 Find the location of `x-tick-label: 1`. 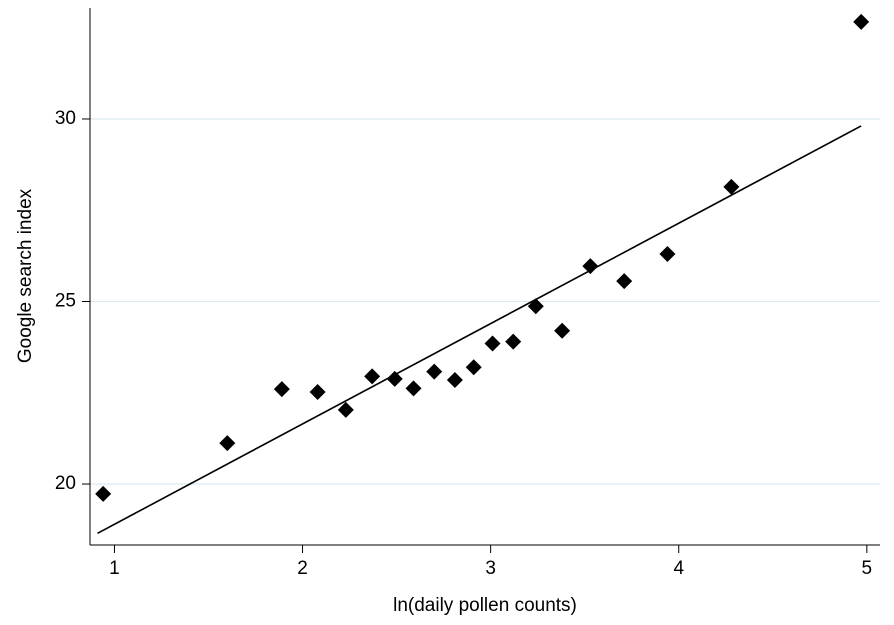

x-tick-label: 1 is located at coordinates (114, 568).